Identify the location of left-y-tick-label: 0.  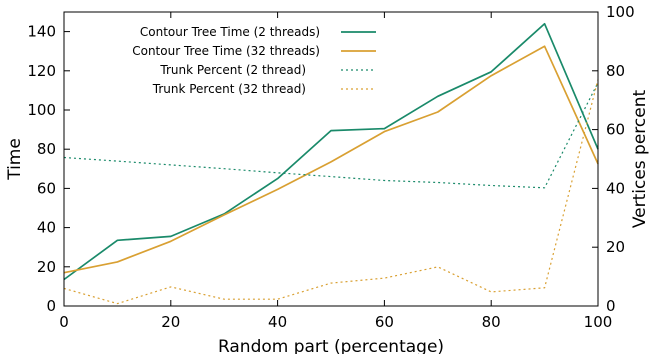
(51, 306).